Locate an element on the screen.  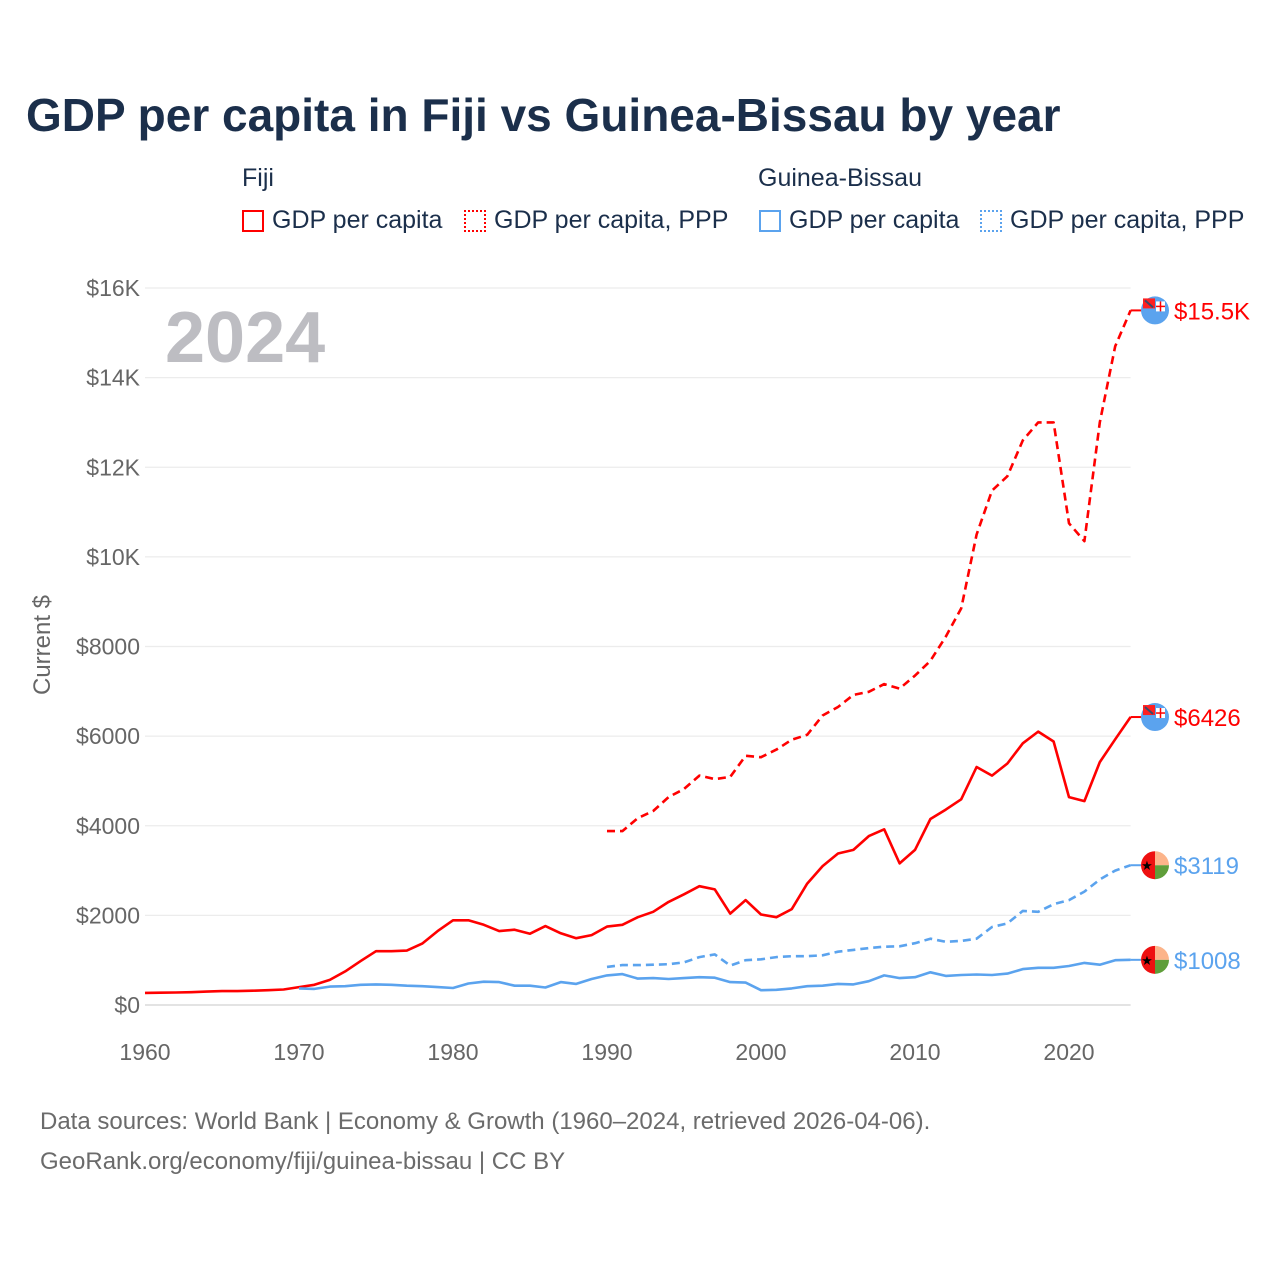
y-tick-label: $0 is located at coordinates (127, 1005).